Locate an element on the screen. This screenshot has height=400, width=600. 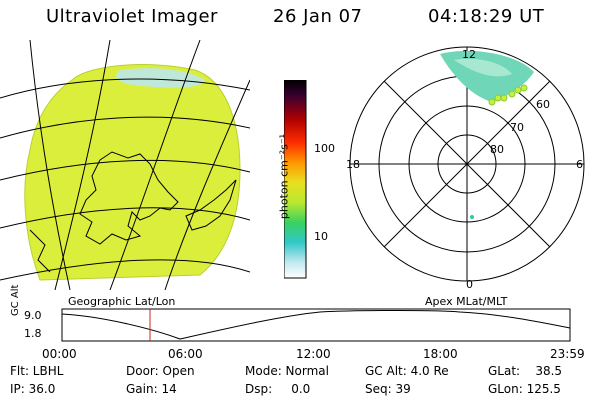
status-glon: GLon: 125.5 is located at coordinates (524, 389).